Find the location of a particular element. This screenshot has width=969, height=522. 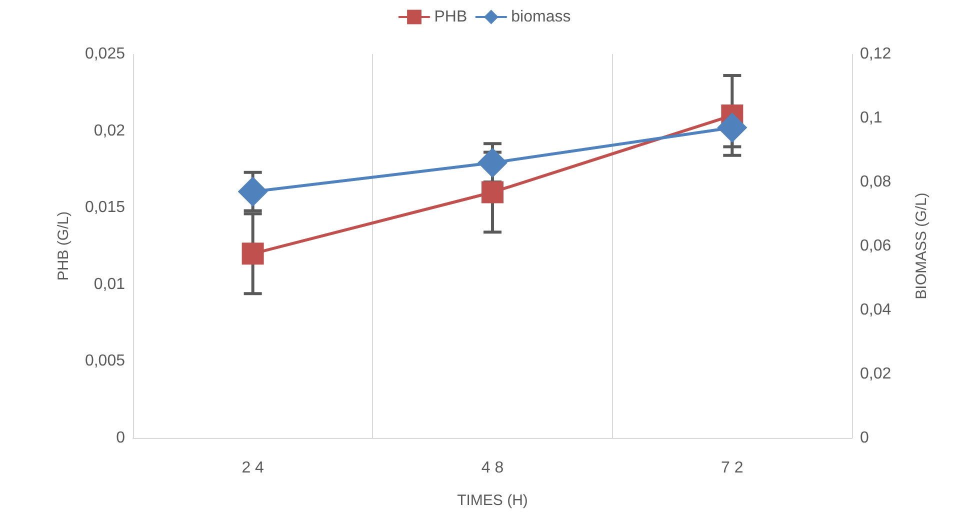

y-tick-label: 0 is located at coordinates (121, 438).